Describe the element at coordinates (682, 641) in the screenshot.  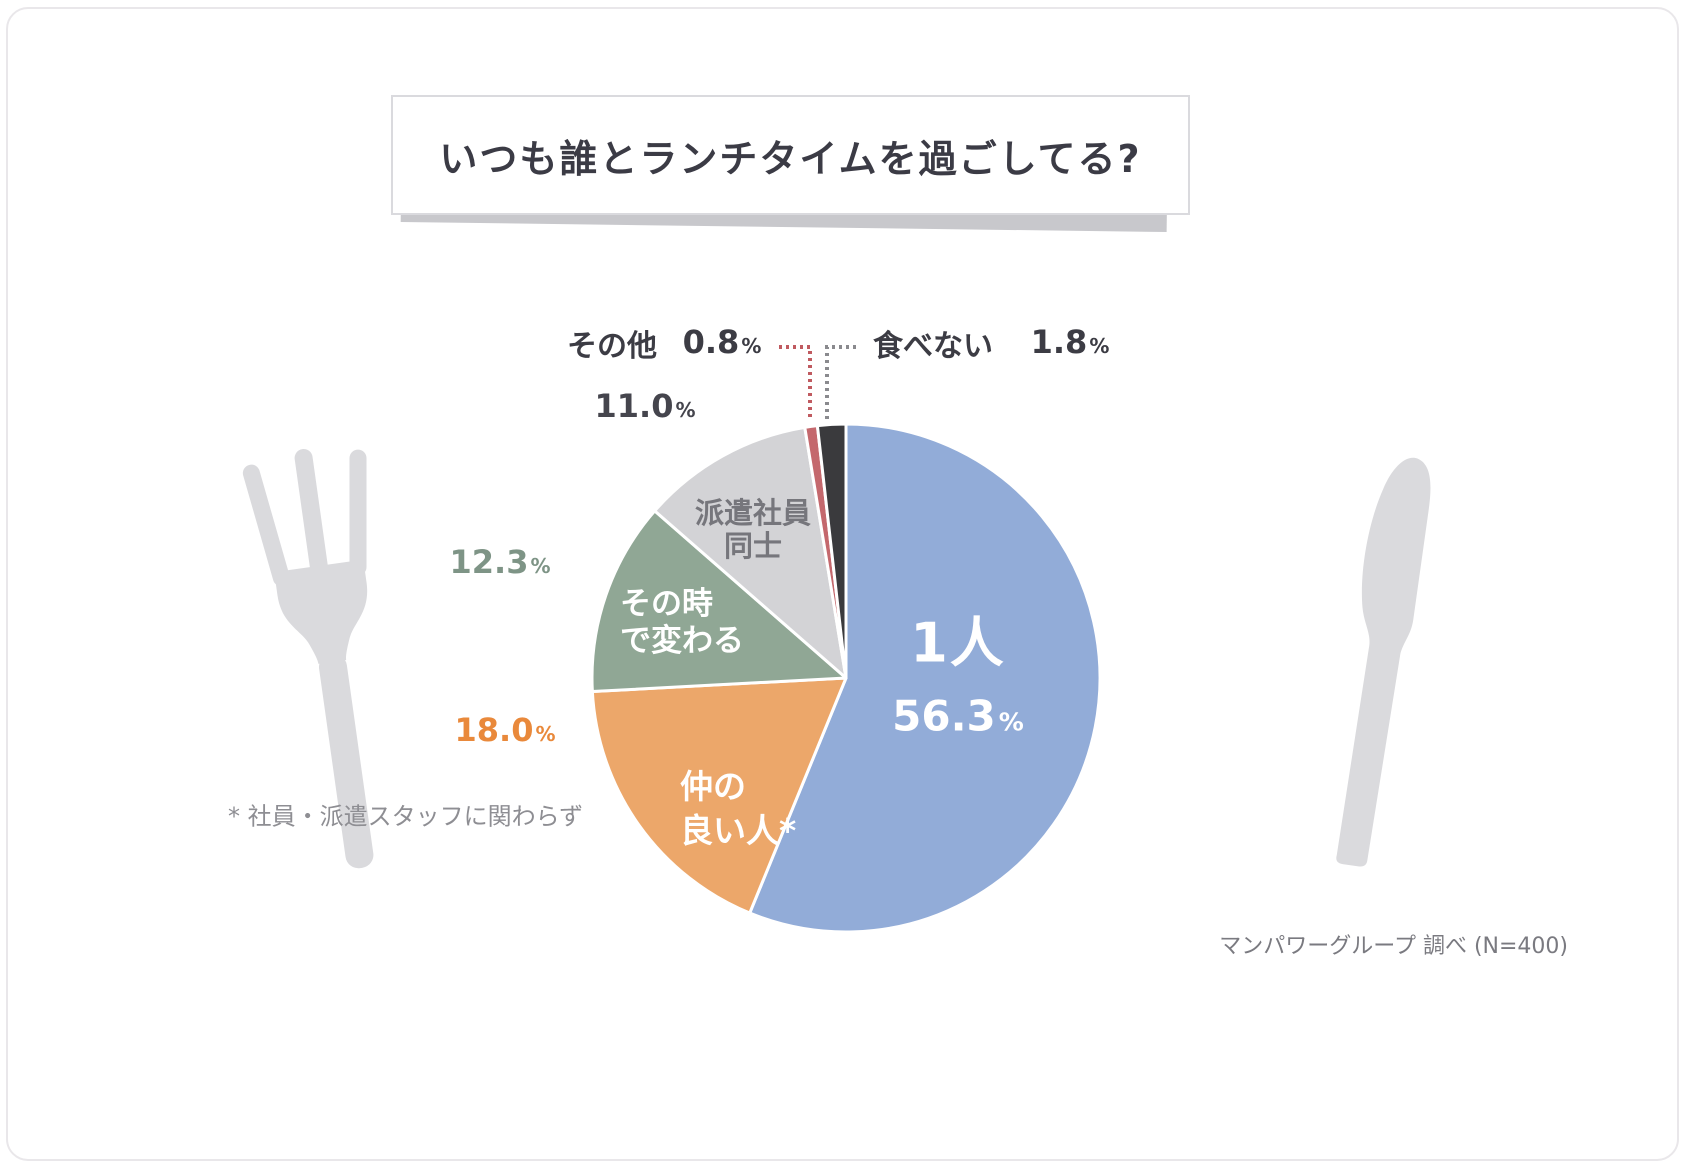
I see `slice-label-line: で変わる` at that location.